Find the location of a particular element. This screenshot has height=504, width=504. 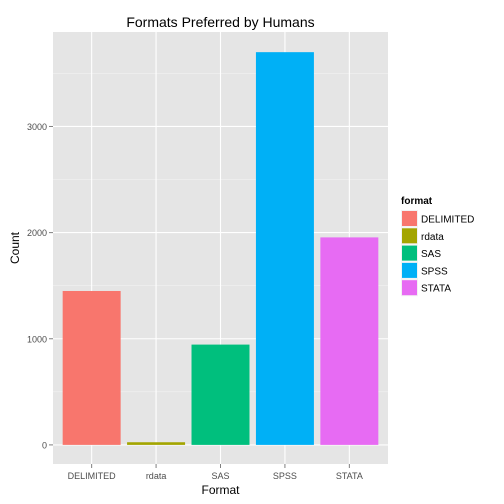

y-tick-label: 2000 is located at coordinates (37, 233).